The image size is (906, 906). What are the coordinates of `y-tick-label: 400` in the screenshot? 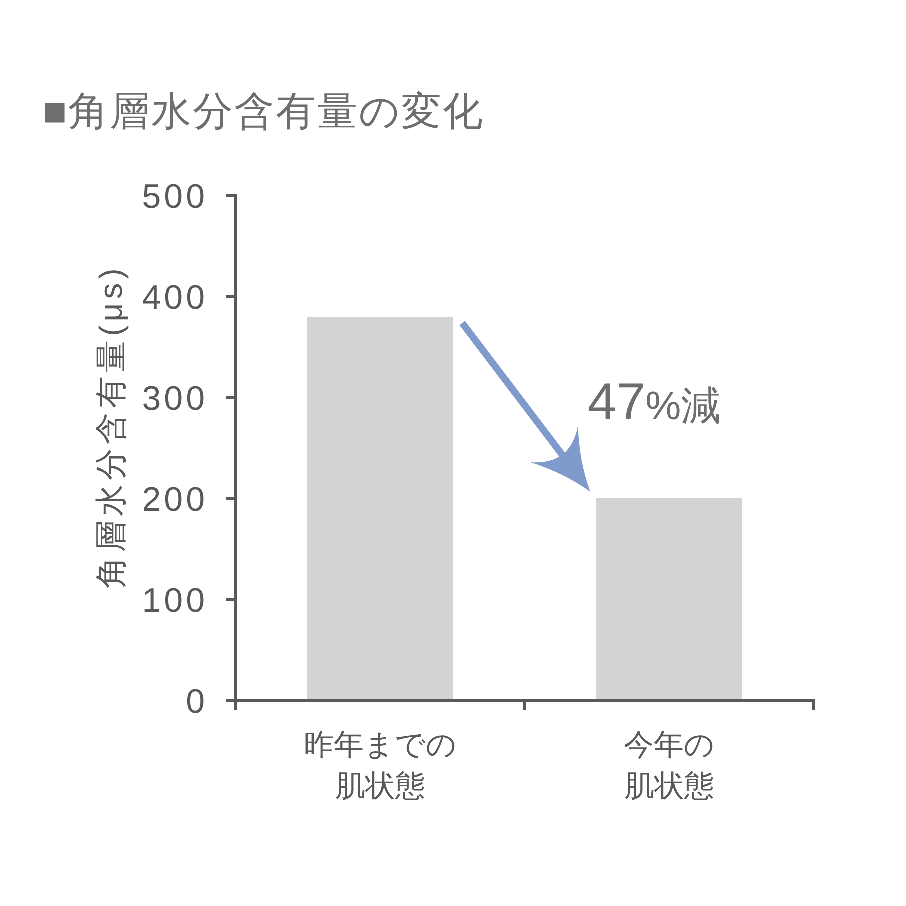 It's located at (175, 298).